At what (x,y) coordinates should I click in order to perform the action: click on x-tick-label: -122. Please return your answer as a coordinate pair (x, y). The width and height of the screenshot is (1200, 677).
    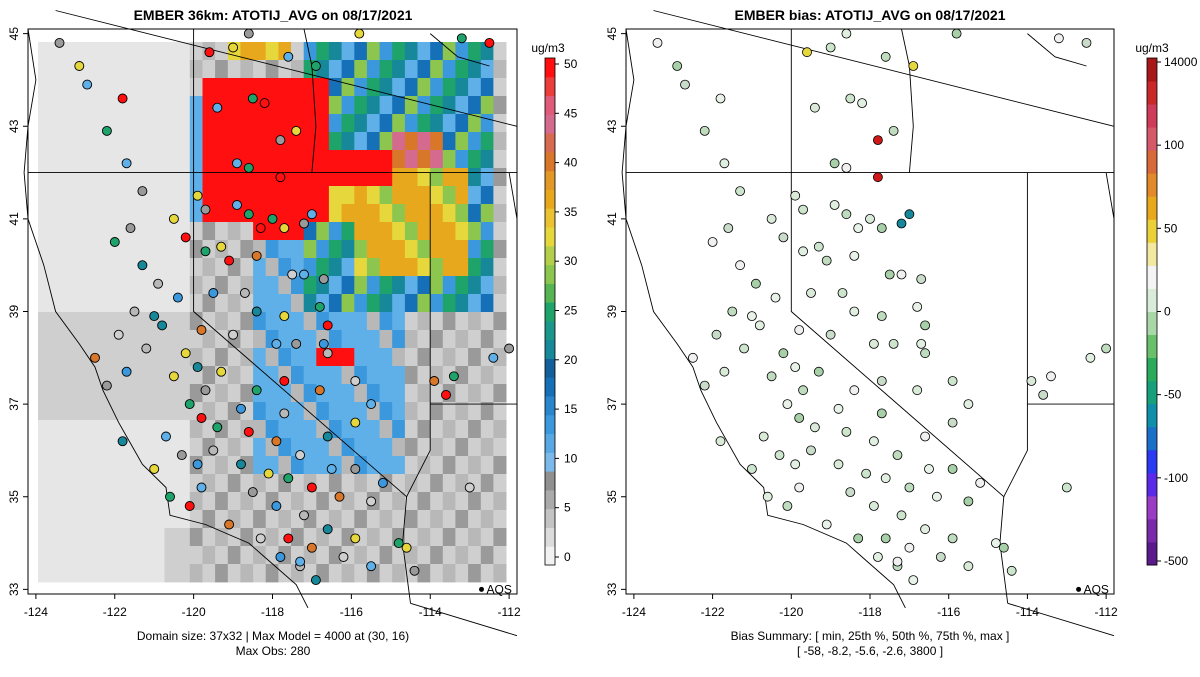
    Looking at the image, I should click on (115, 612).